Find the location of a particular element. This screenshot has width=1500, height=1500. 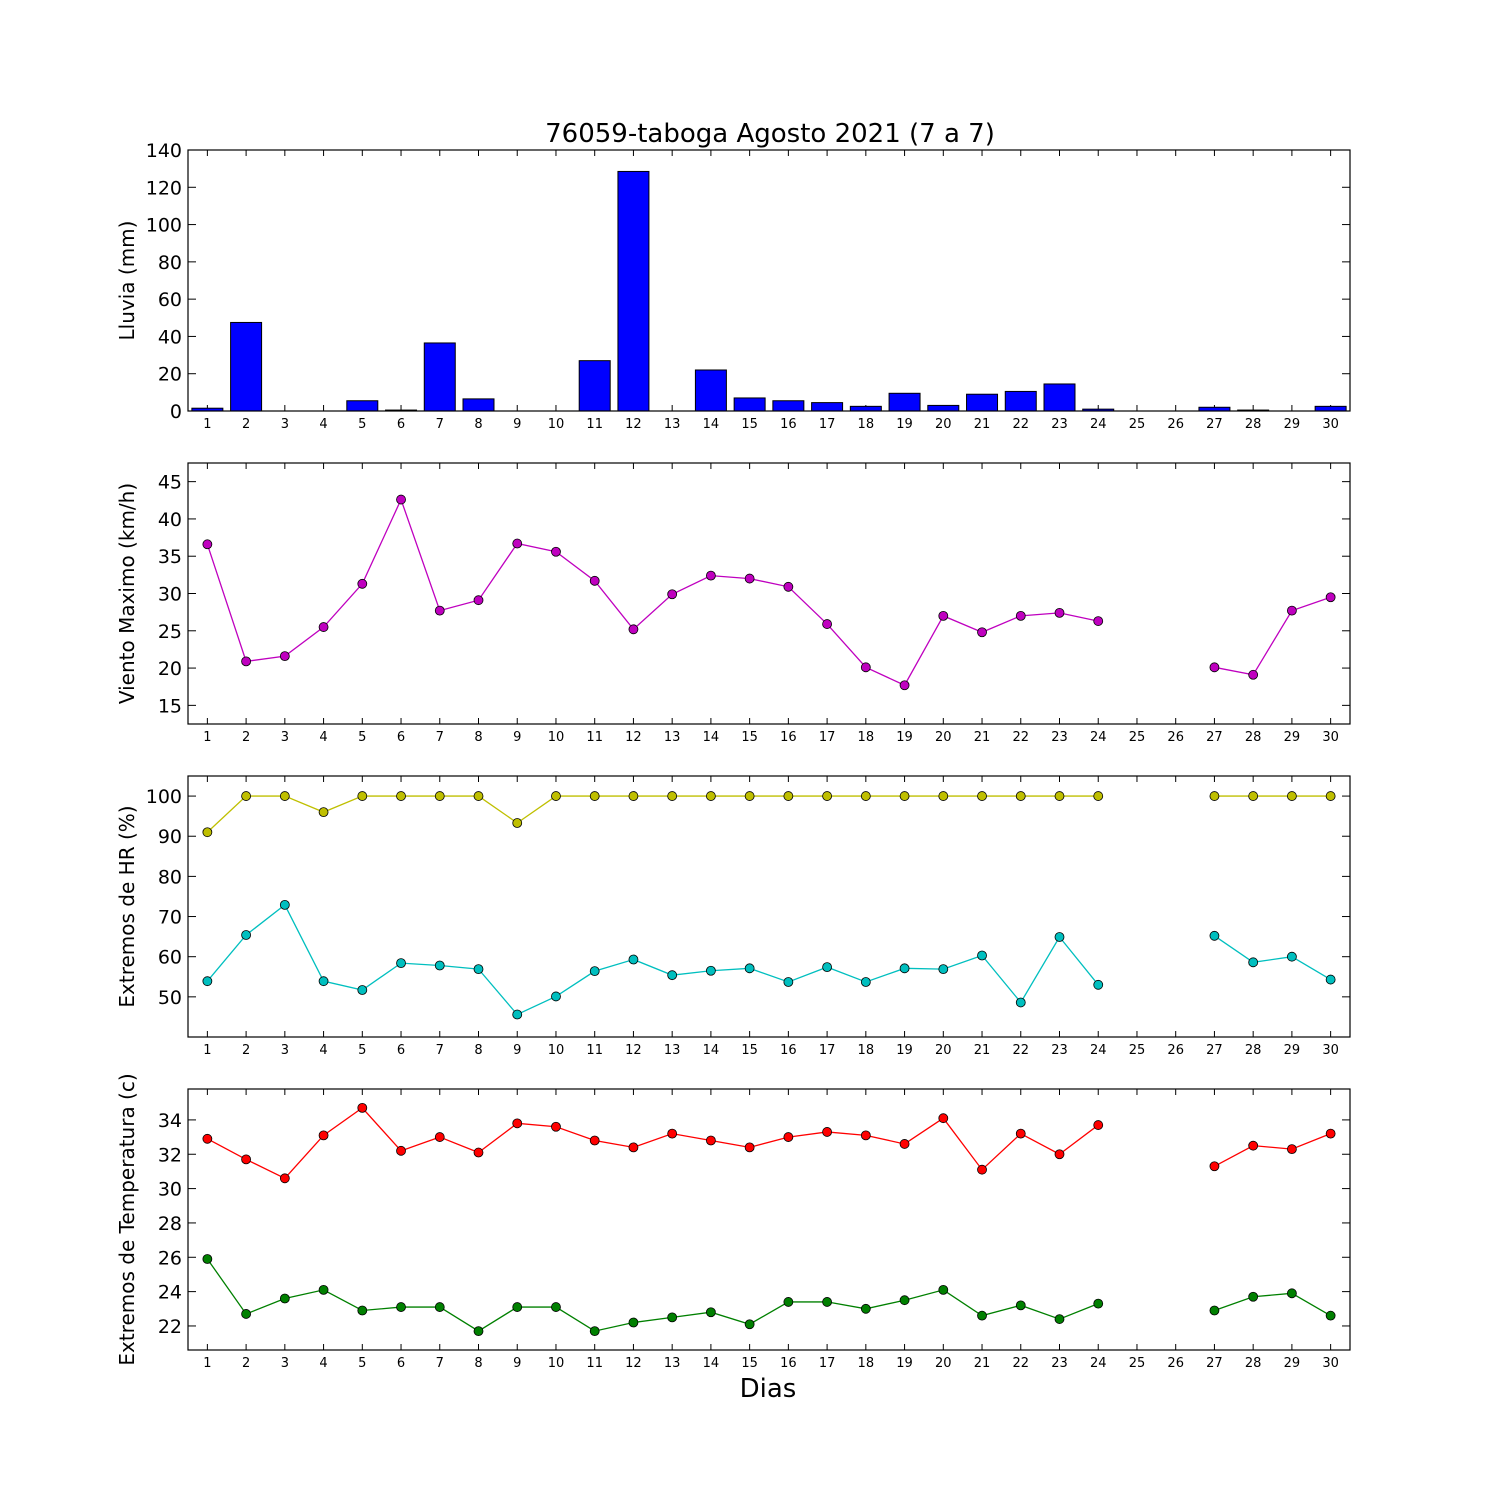

y-tick-label: 30 is located at coordinates (170, 595).